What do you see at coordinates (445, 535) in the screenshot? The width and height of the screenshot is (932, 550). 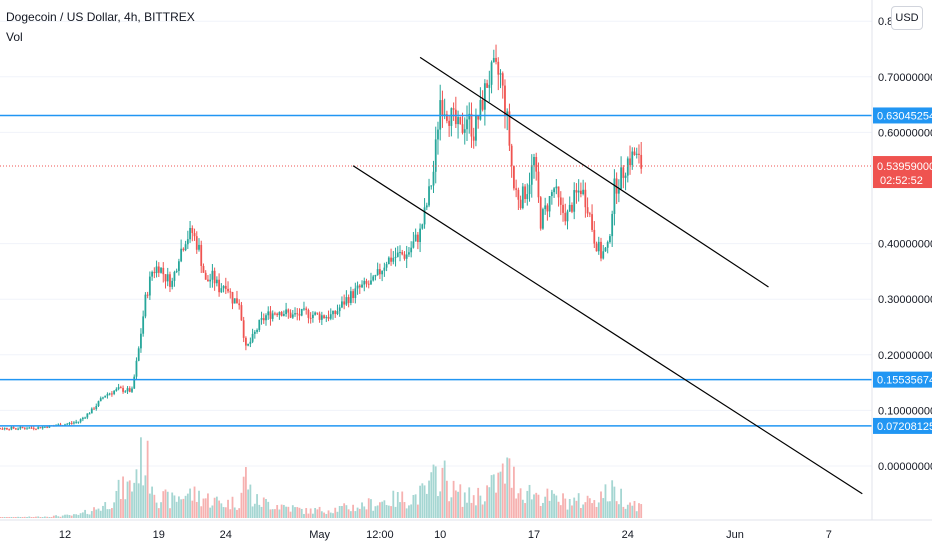 I see `time-axis: 12 19 24 May 12:00 10 17 24 Jun 7` at bounding box center [445, 535].